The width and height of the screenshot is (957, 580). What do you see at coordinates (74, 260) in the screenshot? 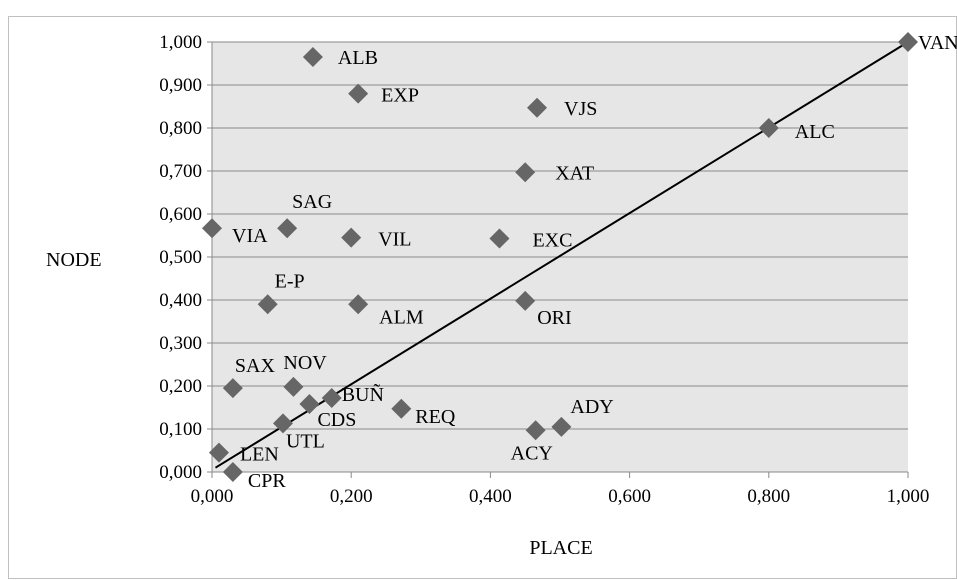
I see `y-axis-title: NODE` at bounding box center [74, 260].